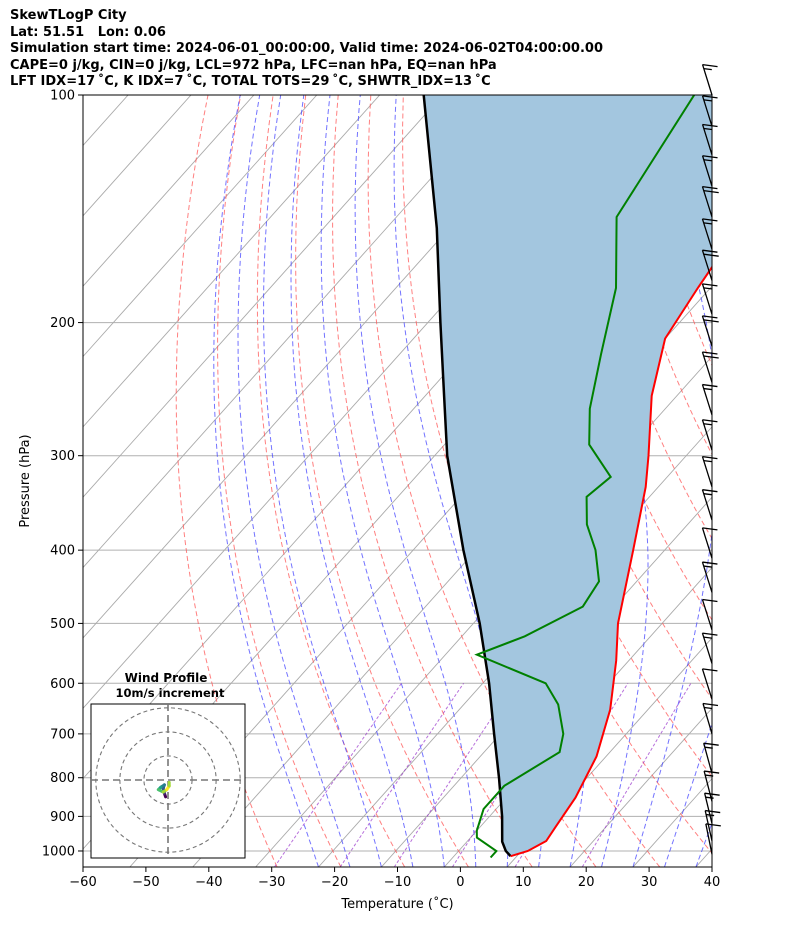 Image resolution: width=794 pixels, height=937 pixels. Describe the element at coordinates (62, 96) in the screenshot. I see `y-tick-label: 100` at that location.